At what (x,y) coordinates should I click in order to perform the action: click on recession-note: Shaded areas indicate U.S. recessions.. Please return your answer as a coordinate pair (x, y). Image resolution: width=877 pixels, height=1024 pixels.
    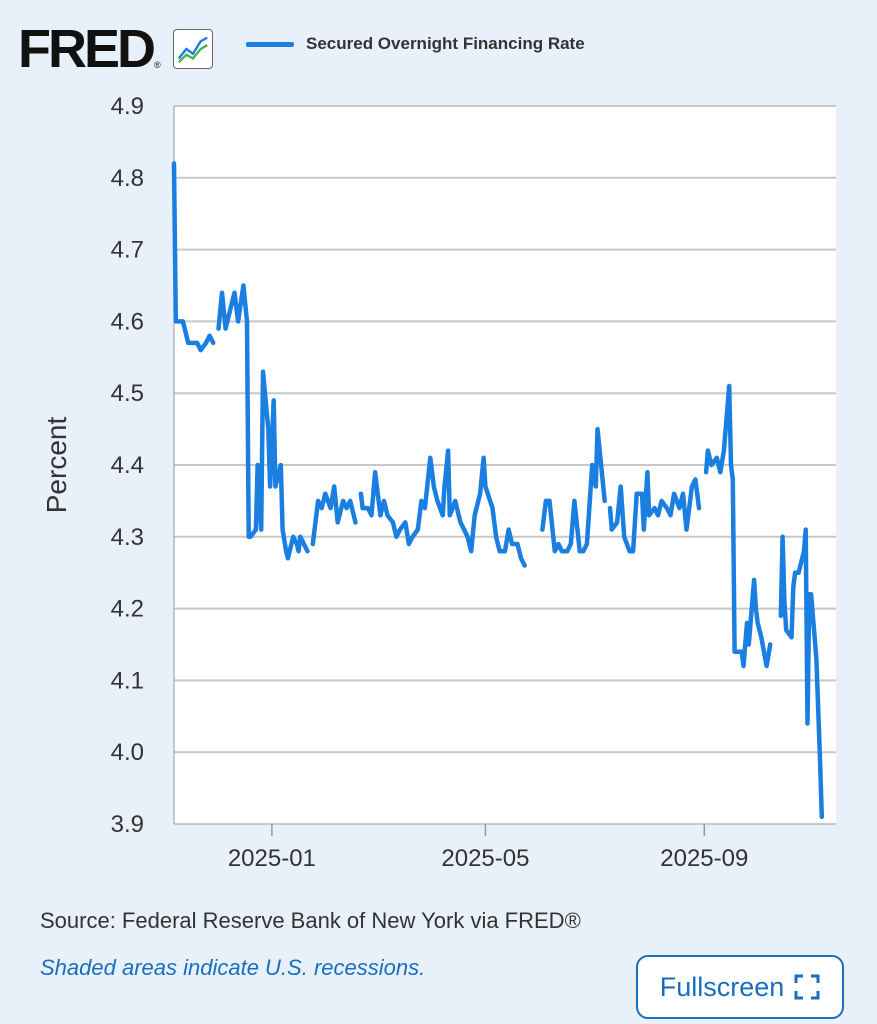
    Looking at the image, I should click on (233, 967).